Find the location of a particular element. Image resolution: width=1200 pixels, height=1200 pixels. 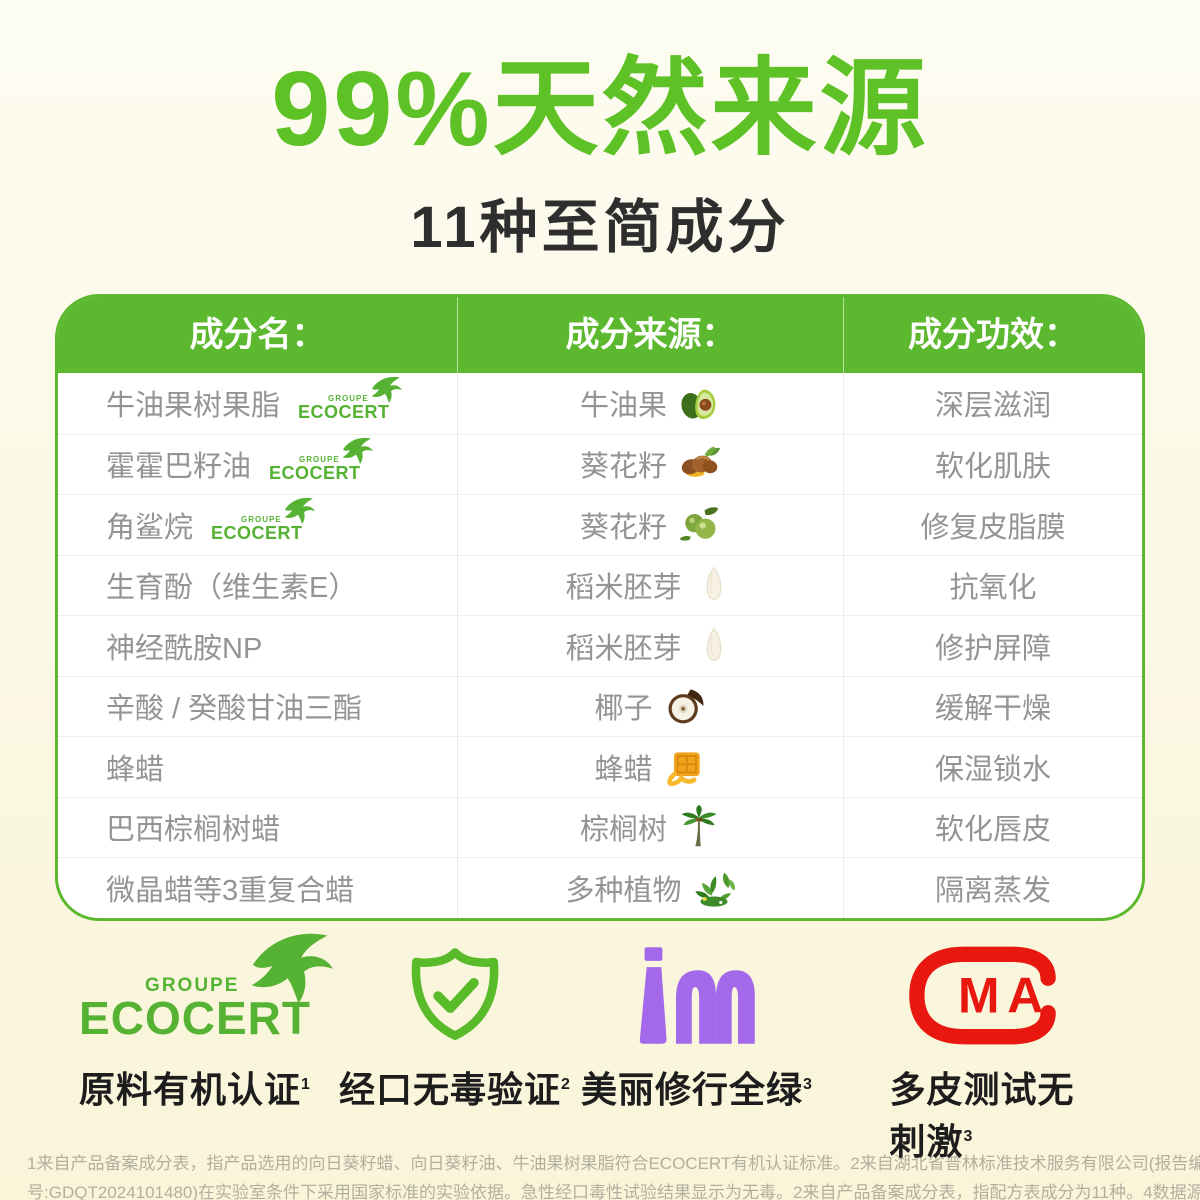

effect-text: 软化肌肤 is located at coordinates (992, 467).